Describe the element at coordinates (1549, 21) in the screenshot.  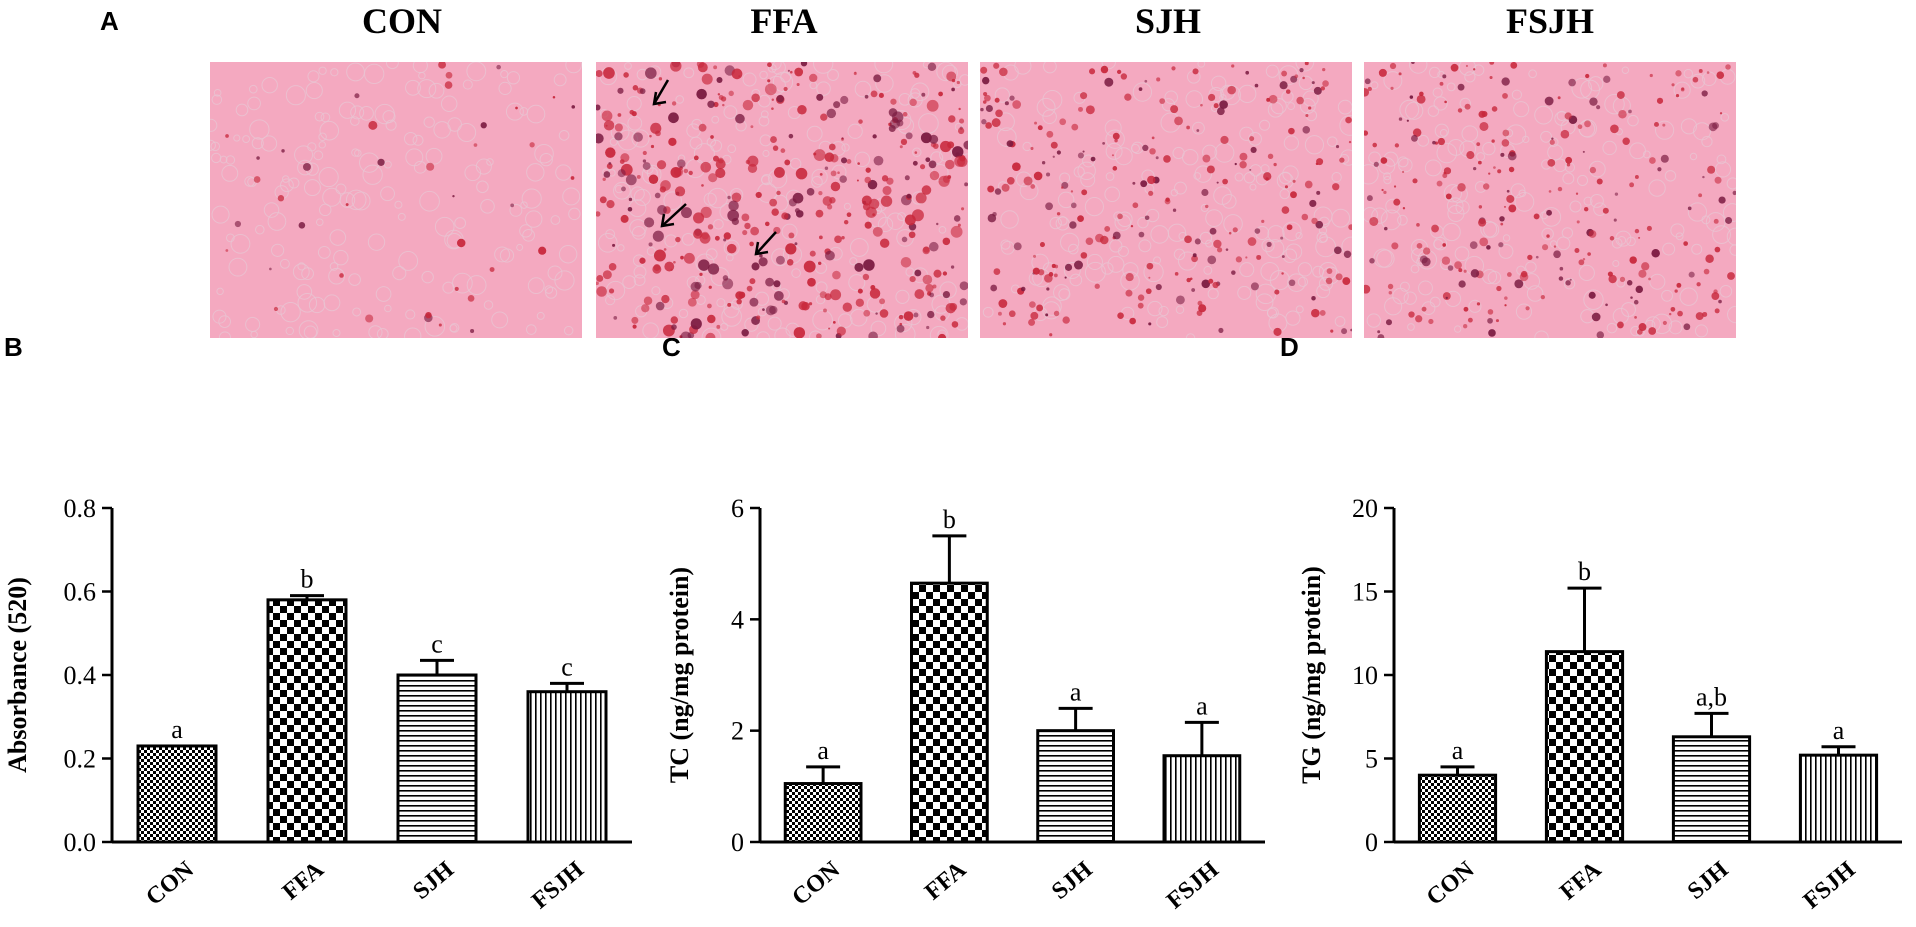
I see `micrograph-title-fsjh: FSJH` at that location.